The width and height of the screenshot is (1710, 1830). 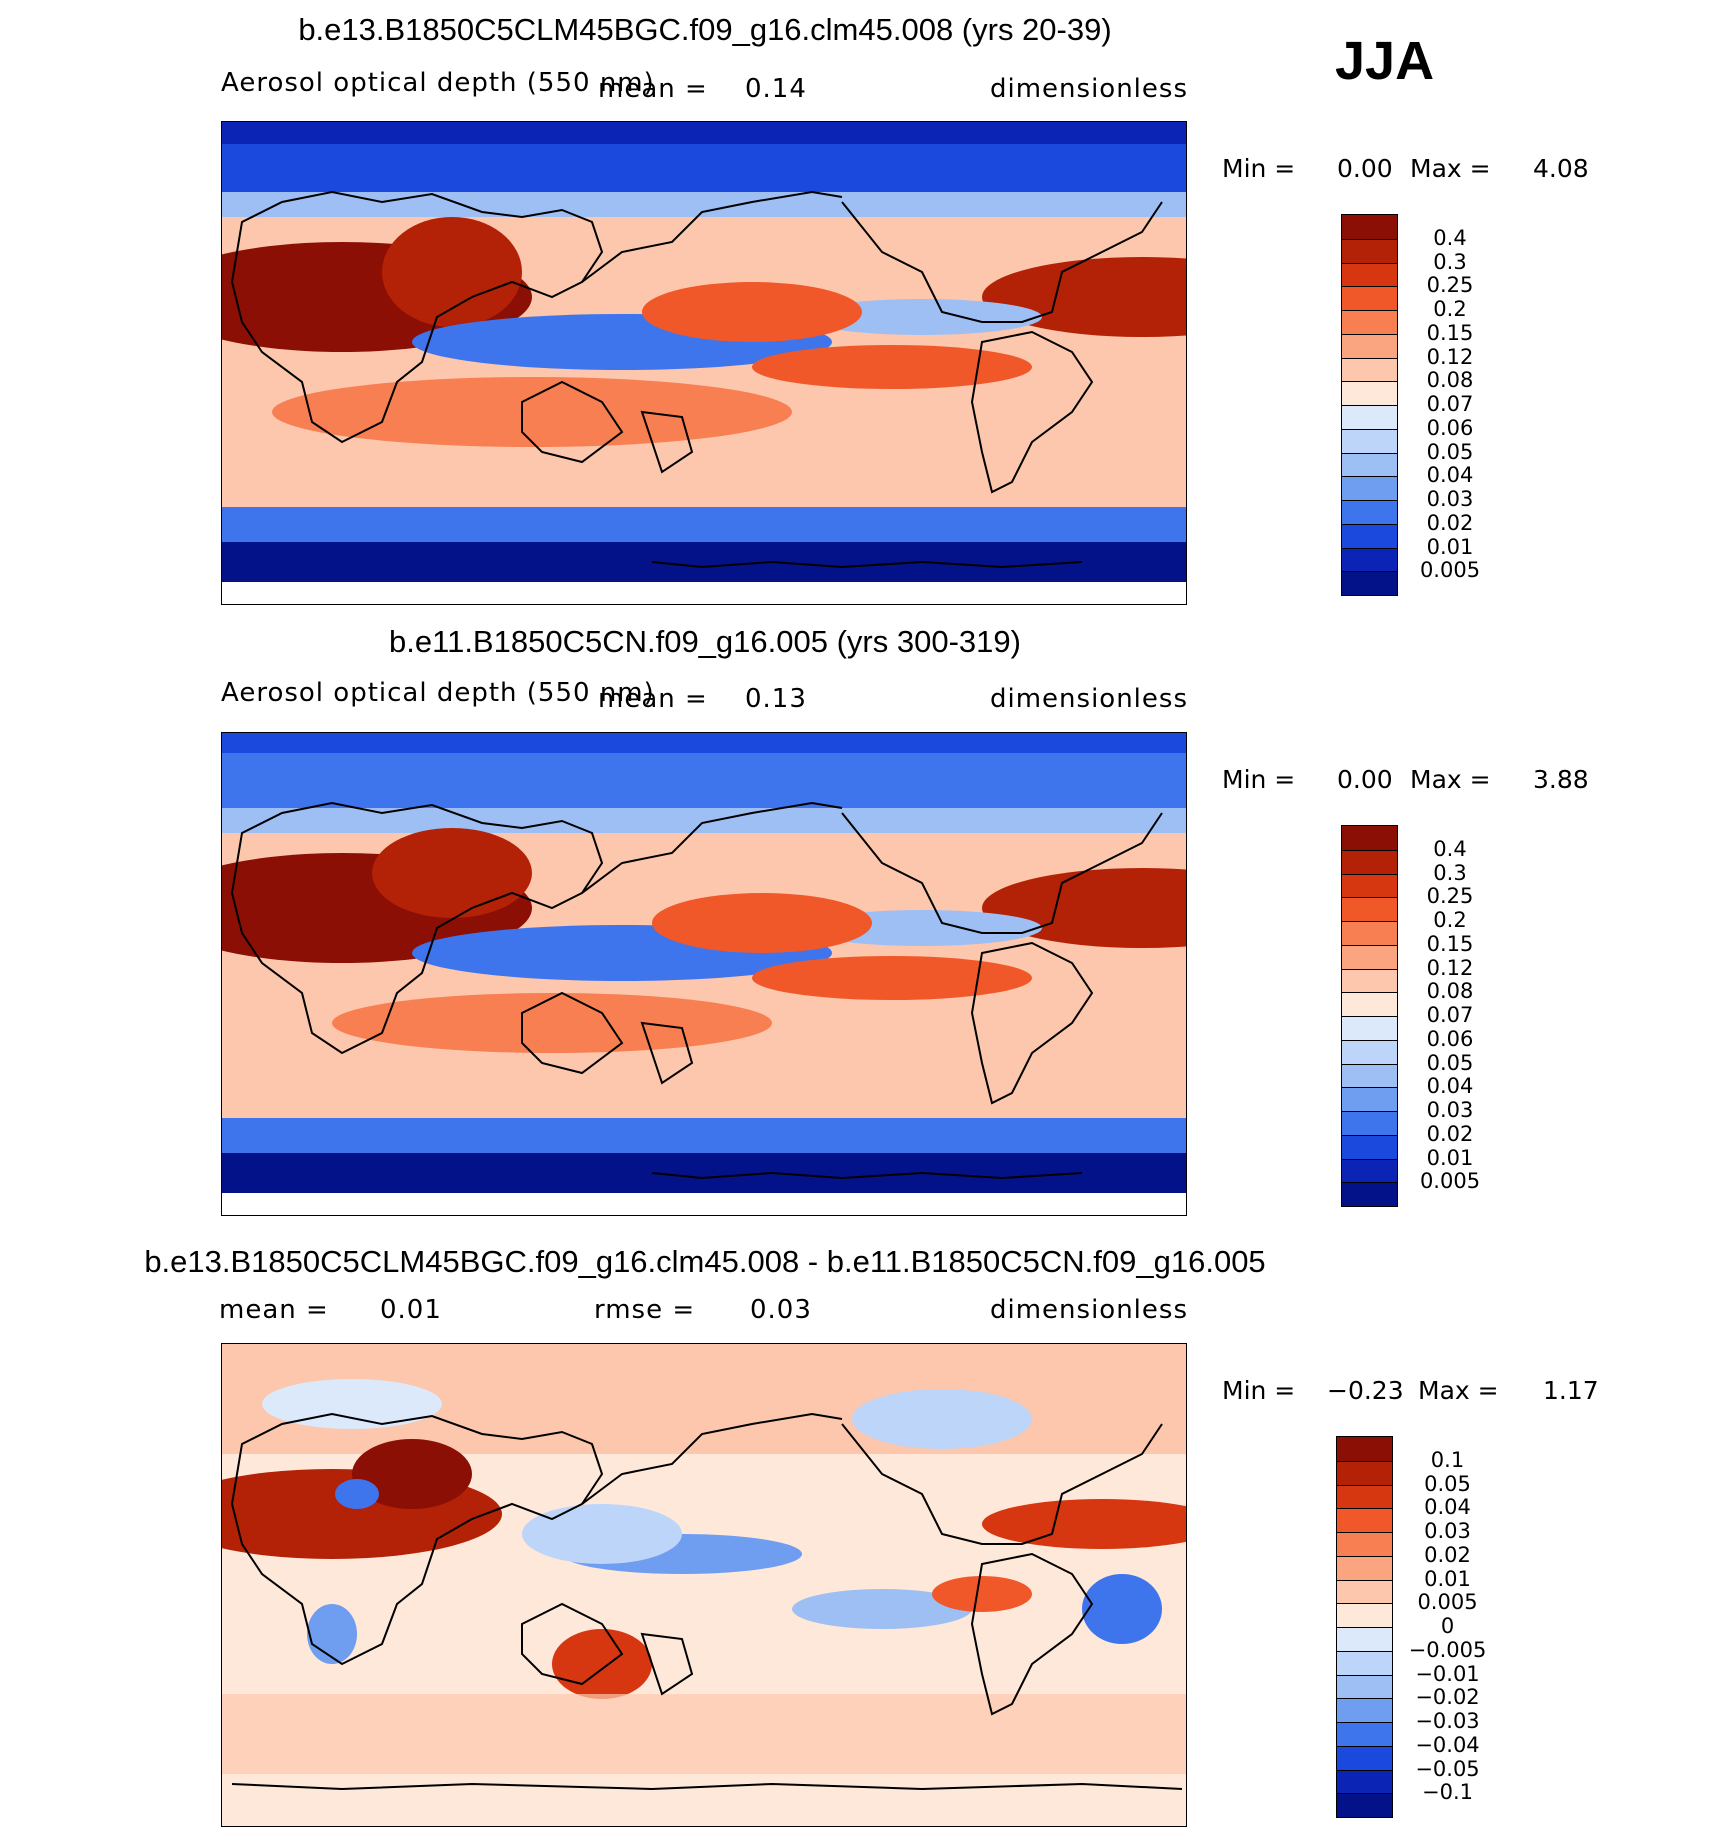 What do you see at coordinates (776, 89) in the screenshot?
I see `panel1-mean-value: 0.14` at bounding box center [776, 89].